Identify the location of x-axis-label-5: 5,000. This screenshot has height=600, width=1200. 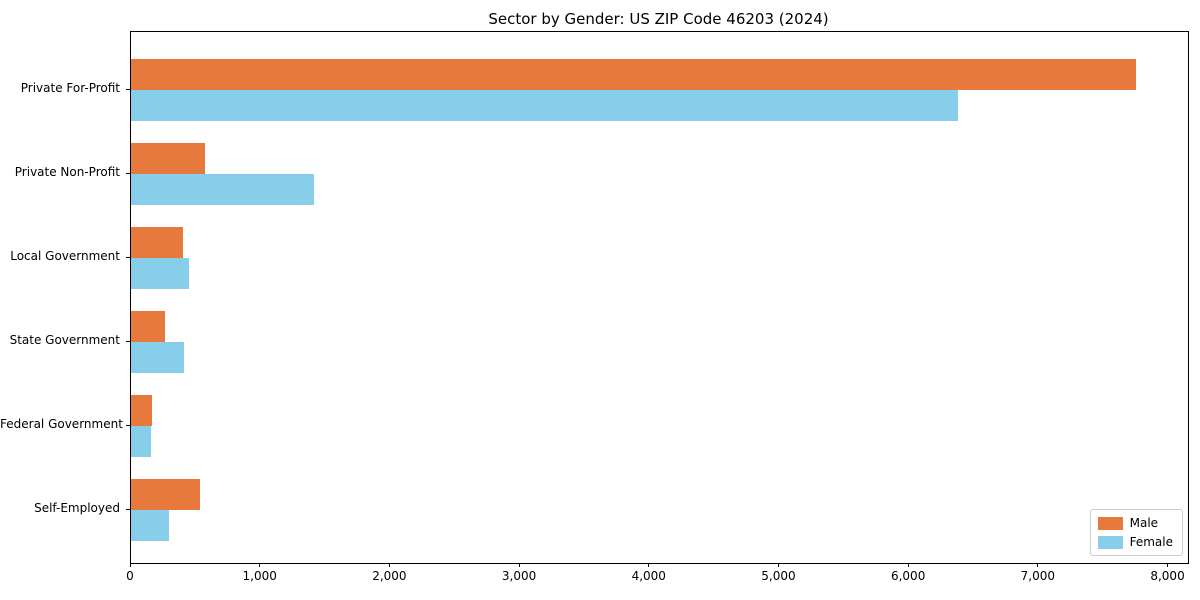
(778, 576).